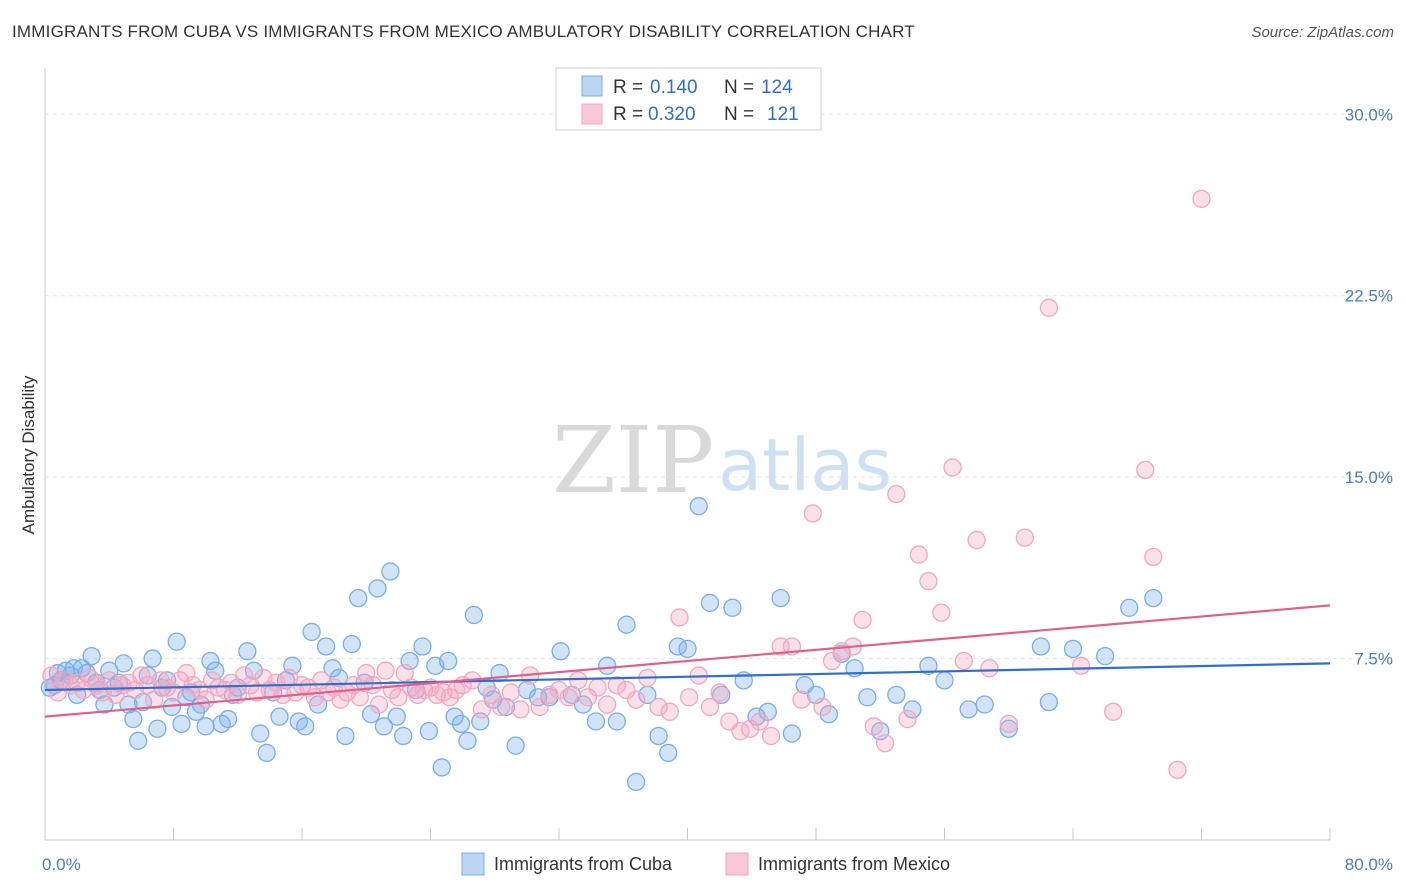 Image resolution: width=1406 pixels, height=892 pixels. What do you see at coordinates (1369, 386) in the screenshot?
I see `y-tick-labels: 7.5% 15.0% 22.5% 30.0%` at bounding box center [1369, 386].